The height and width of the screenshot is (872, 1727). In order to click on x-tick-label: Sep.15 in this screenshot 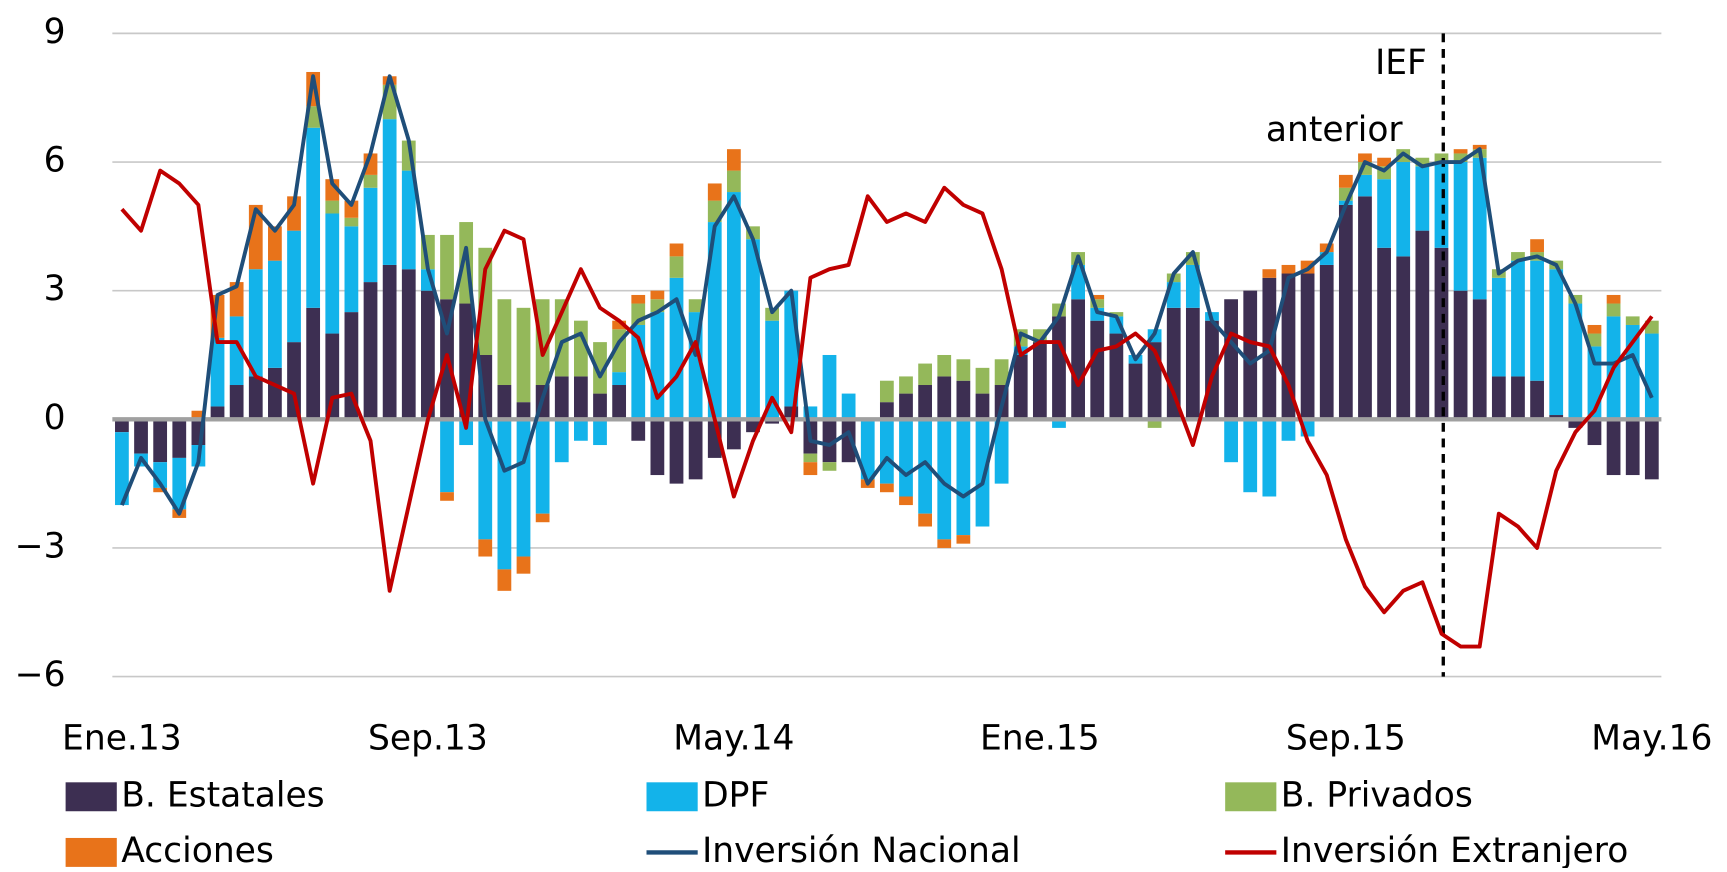, I will do `click(1346, 739)`.